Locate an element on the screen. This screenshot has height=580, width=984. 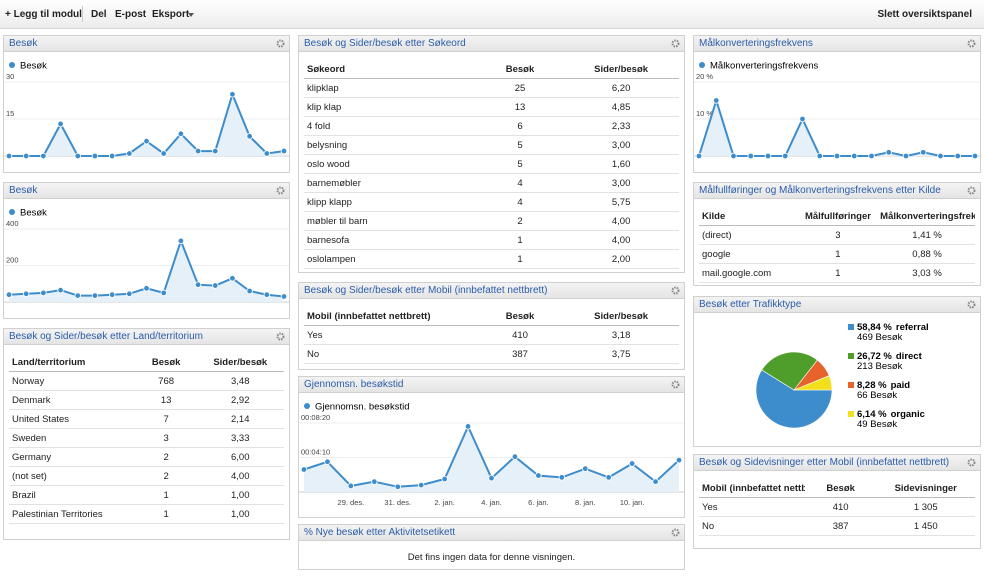
table-cell: 2,33 is located at coordinates (621, 126).